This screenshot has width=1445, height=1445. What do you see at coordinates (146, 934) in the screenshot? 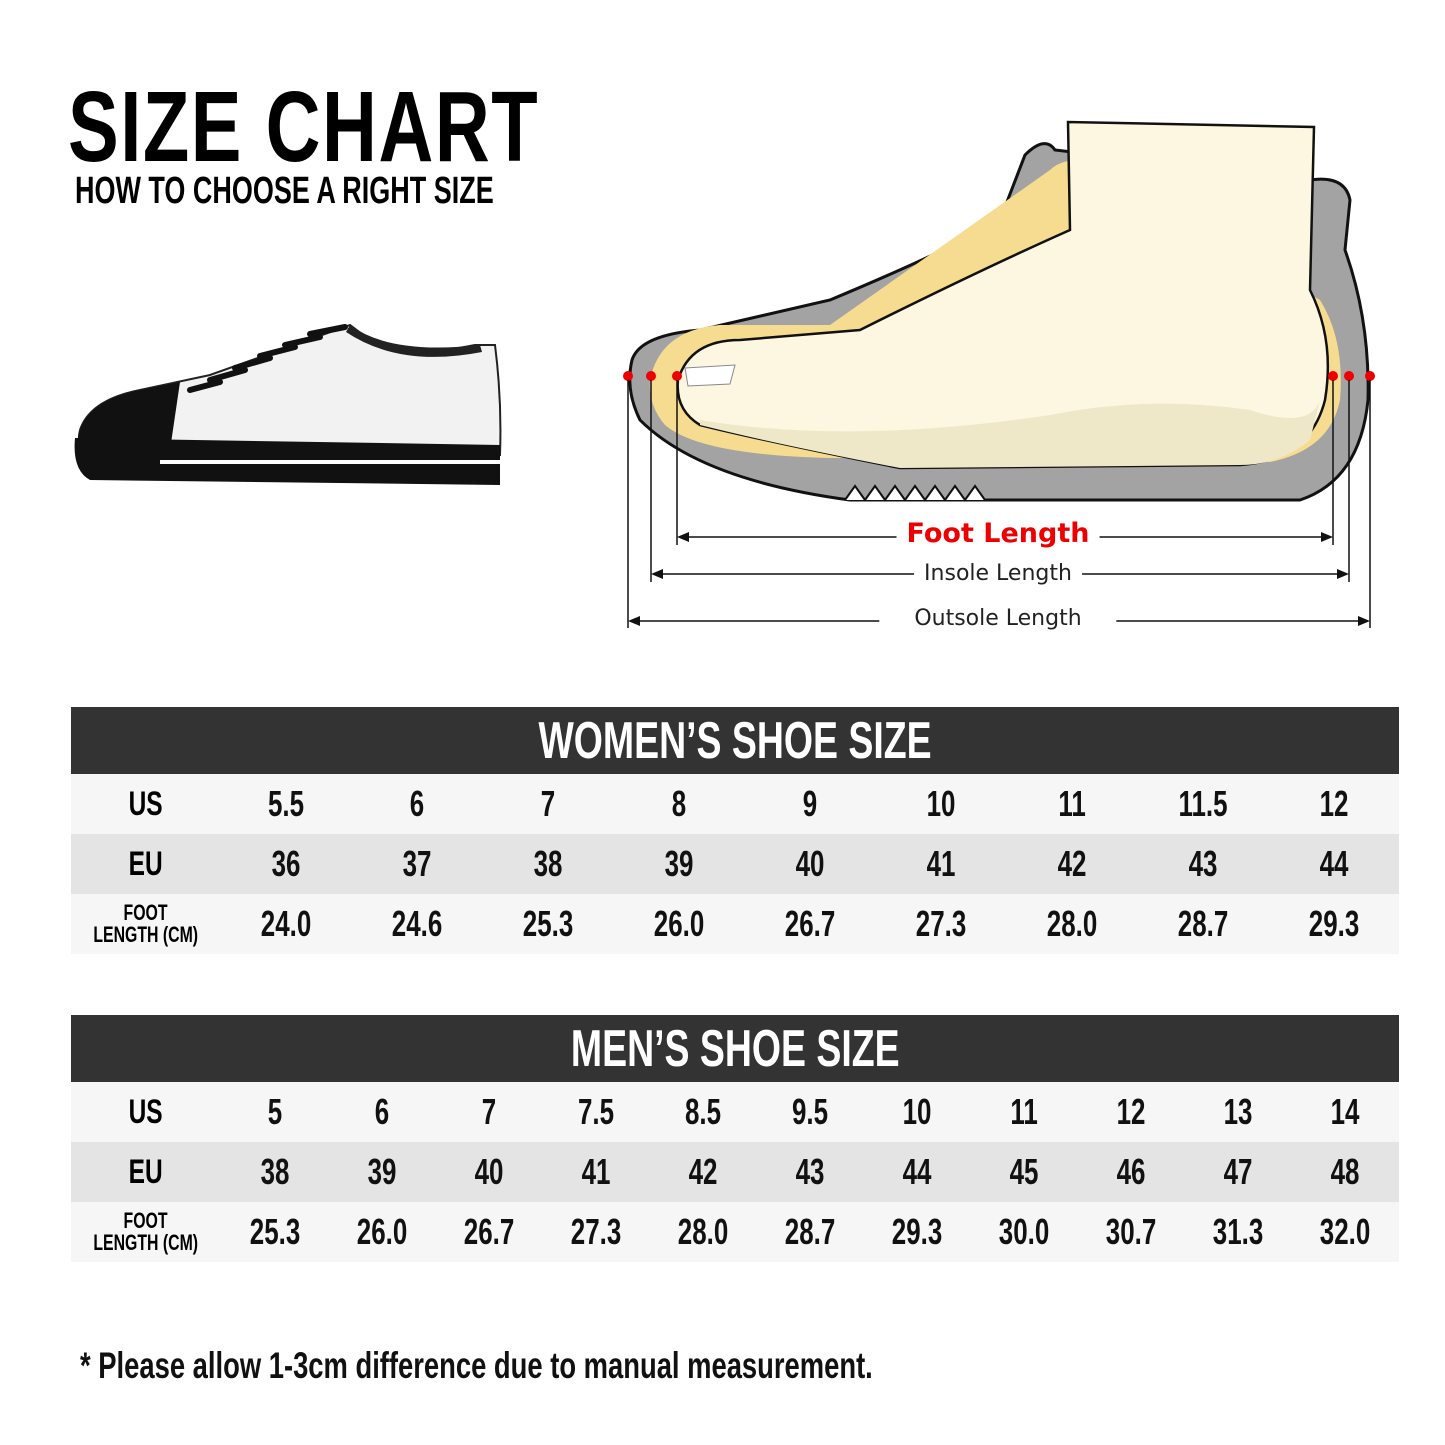
I see `row-label-line: LENGTH (CM)` at bounding box center [146, 934].